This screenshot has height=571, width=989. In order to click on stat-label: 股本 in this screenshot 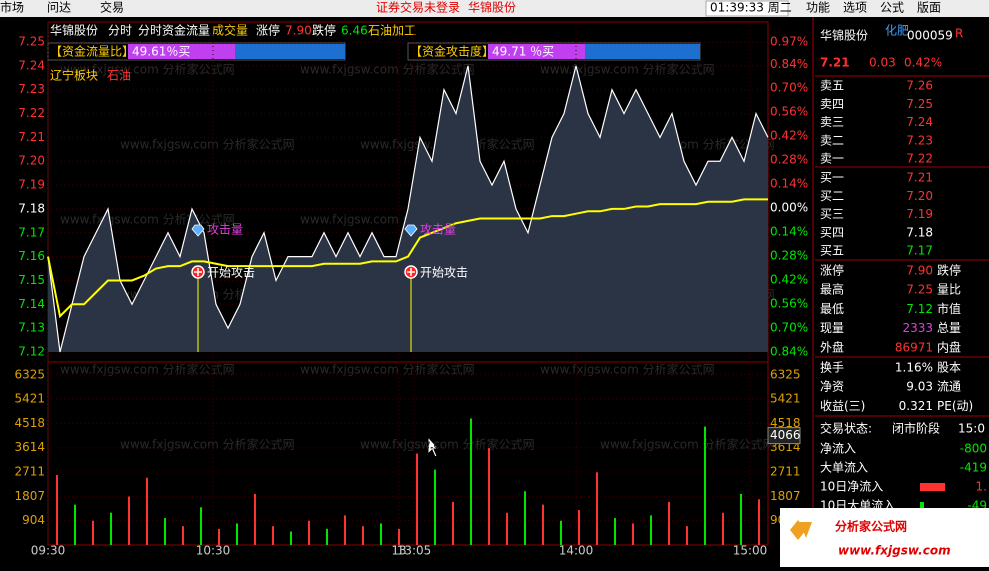, I will do `click(949, 368)`.